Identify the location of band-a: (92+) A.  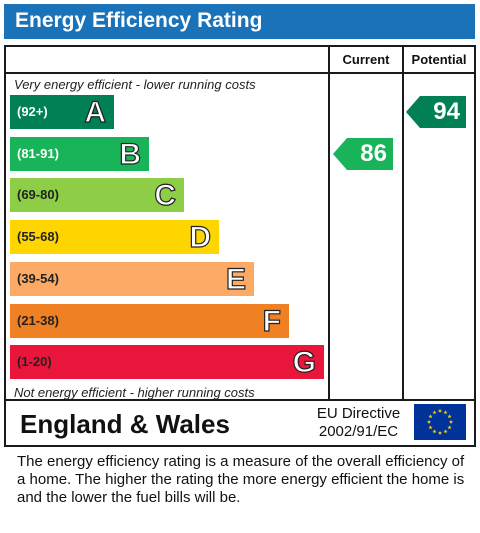
(62, 112).